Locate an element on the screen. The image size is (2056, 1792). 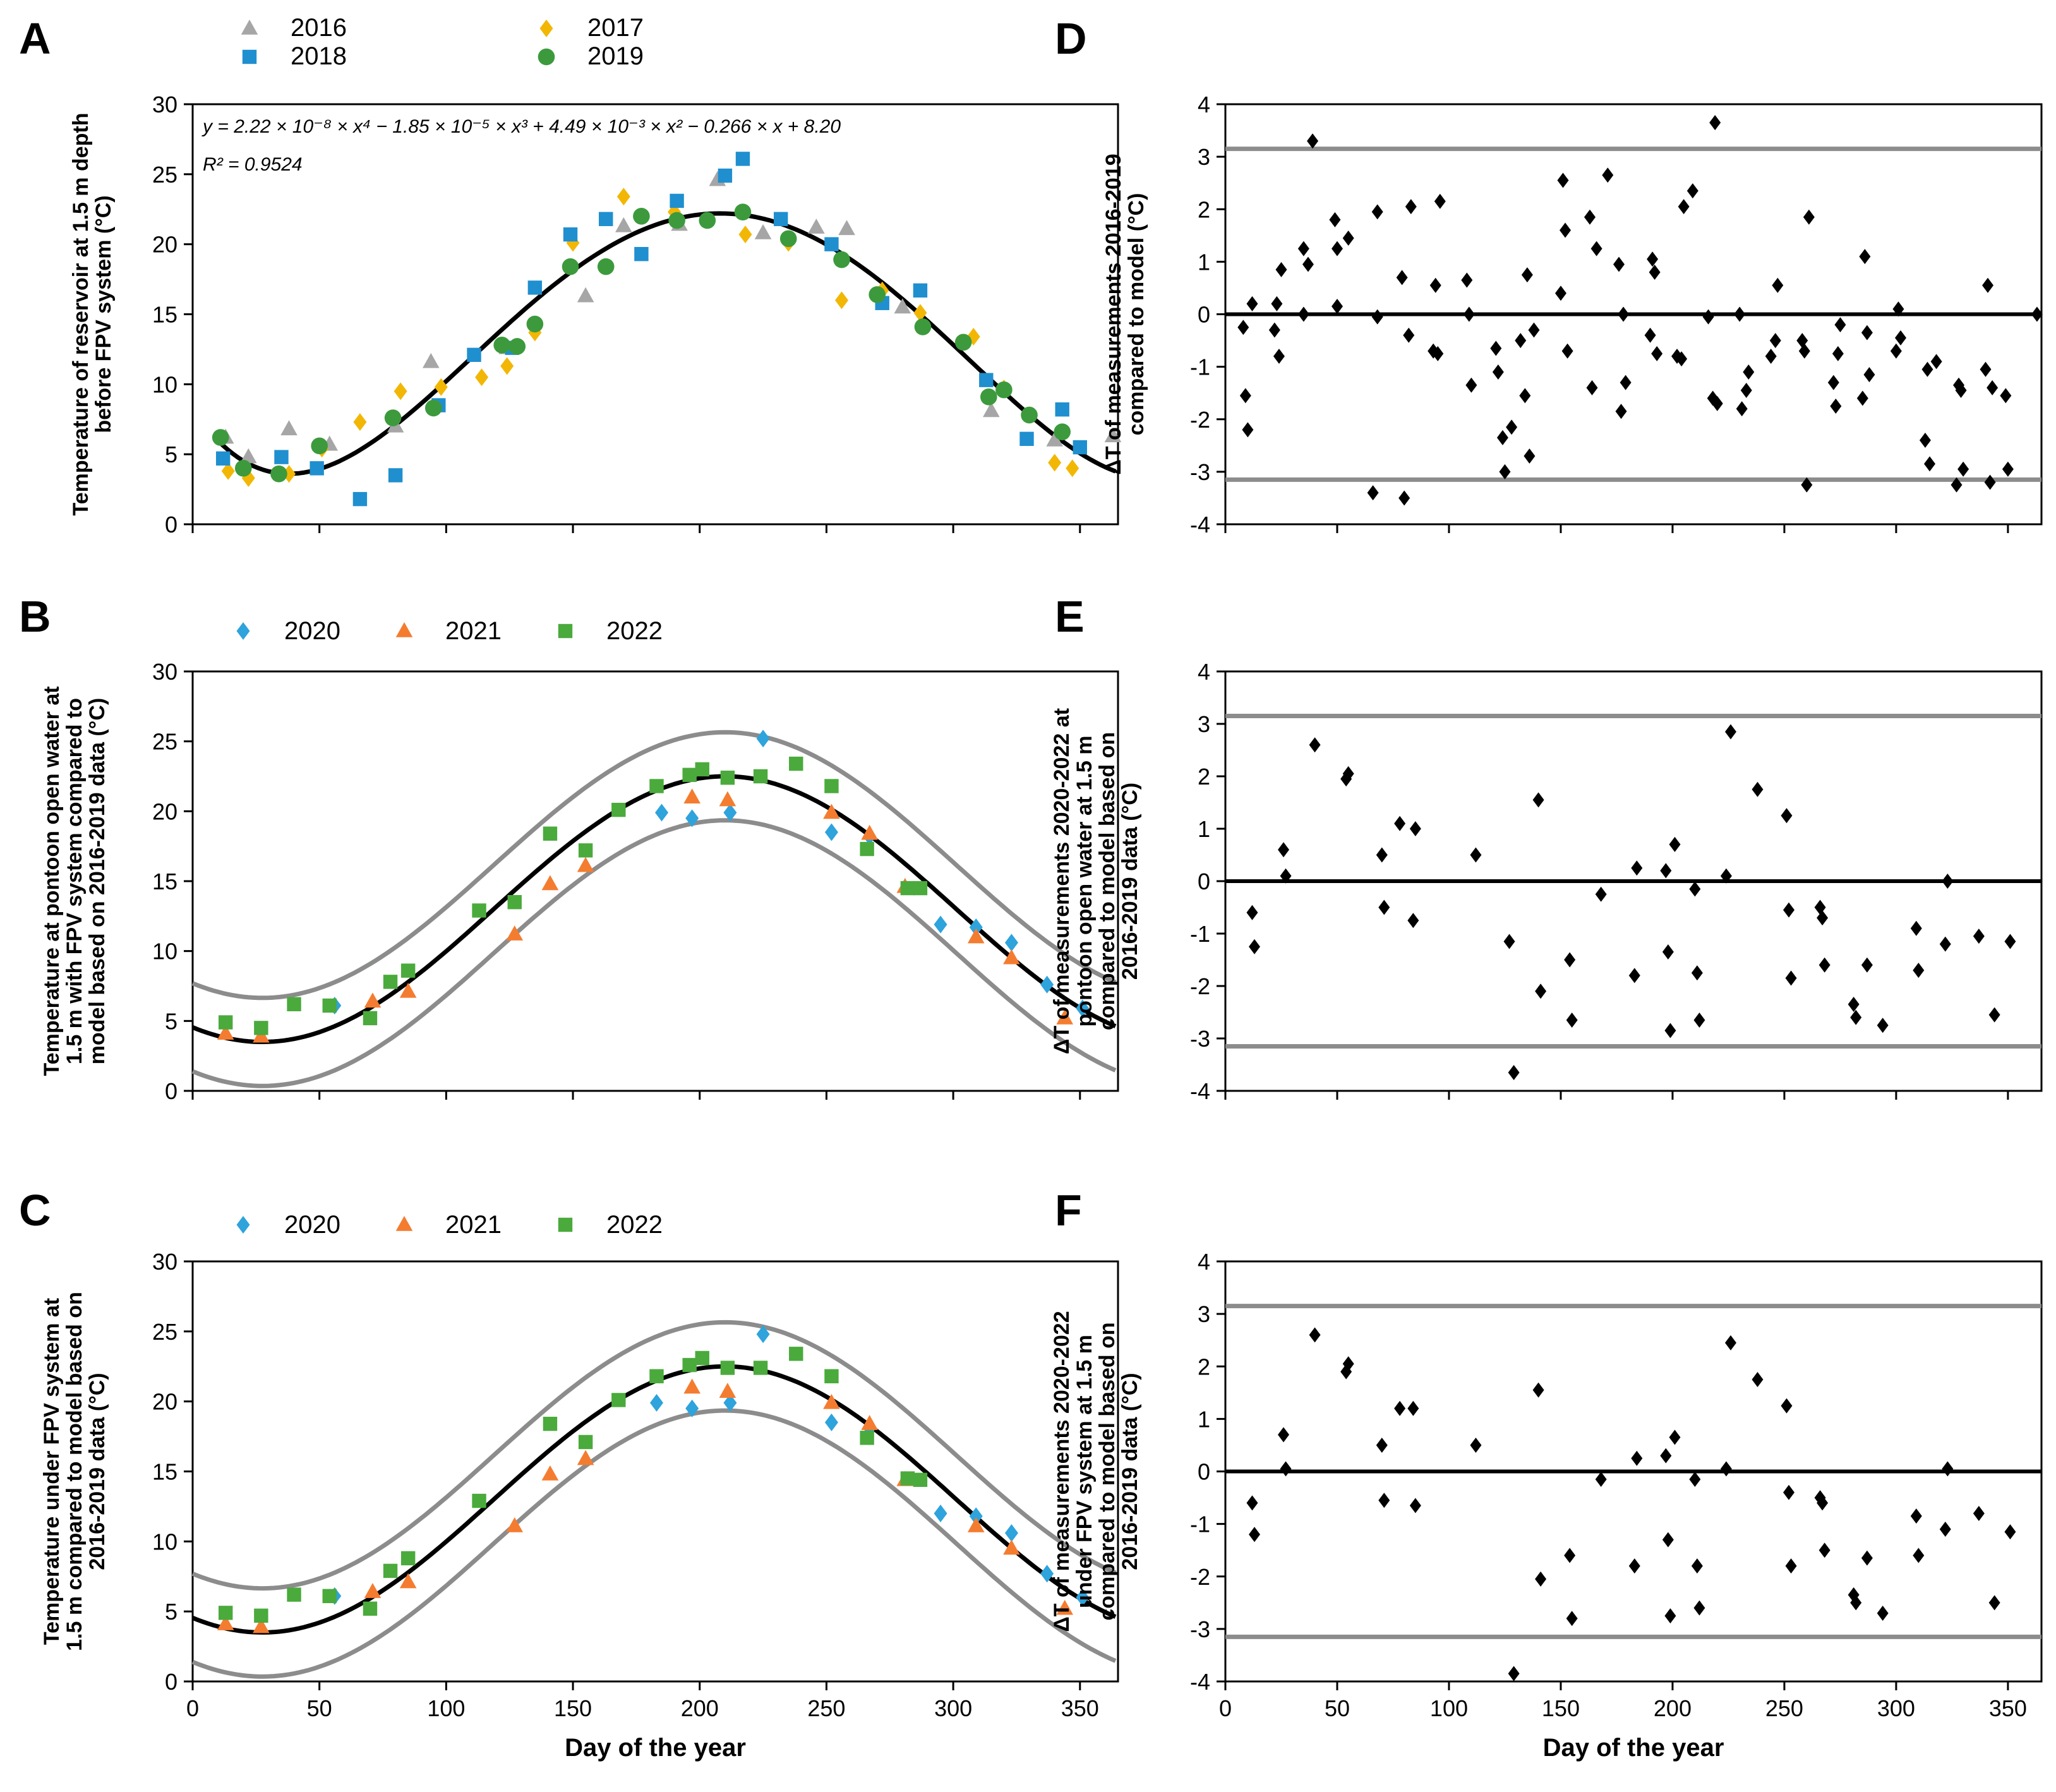
y-axis-title-line: 1.5 m with FPV system compared to is located at coordinates (75, 881).